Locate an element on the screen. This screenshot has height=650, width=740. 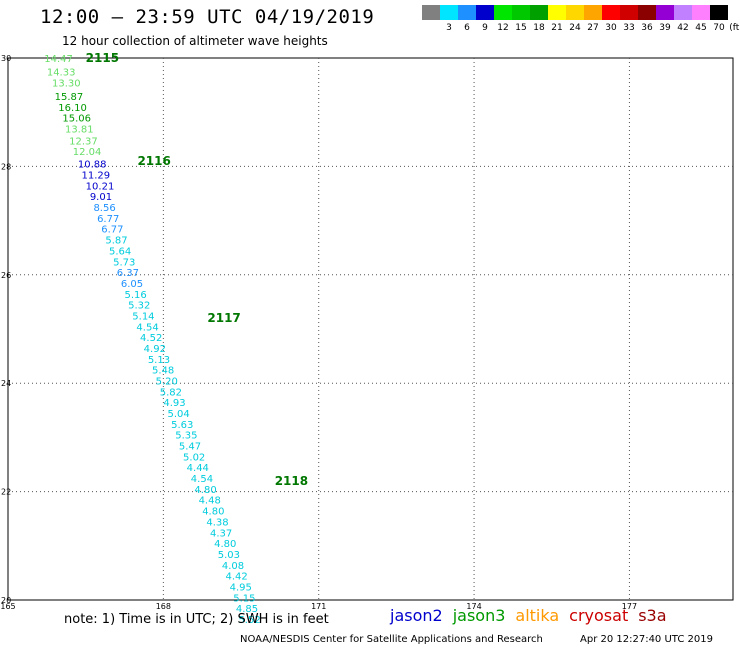
cycle-label: 2118 is located at coordinates (291, 481).